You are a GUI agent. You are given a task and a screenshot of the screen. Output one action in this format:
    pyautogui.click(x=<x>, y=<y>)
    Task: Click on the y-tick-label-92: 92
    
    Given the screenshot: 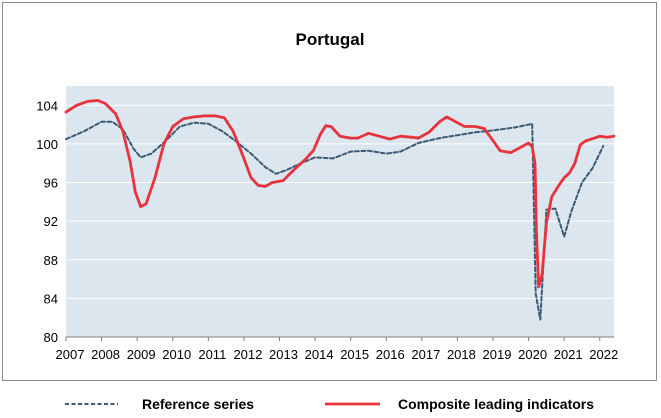 What is the action you would take?
    pyautogui.click(x=51, y=221)
    